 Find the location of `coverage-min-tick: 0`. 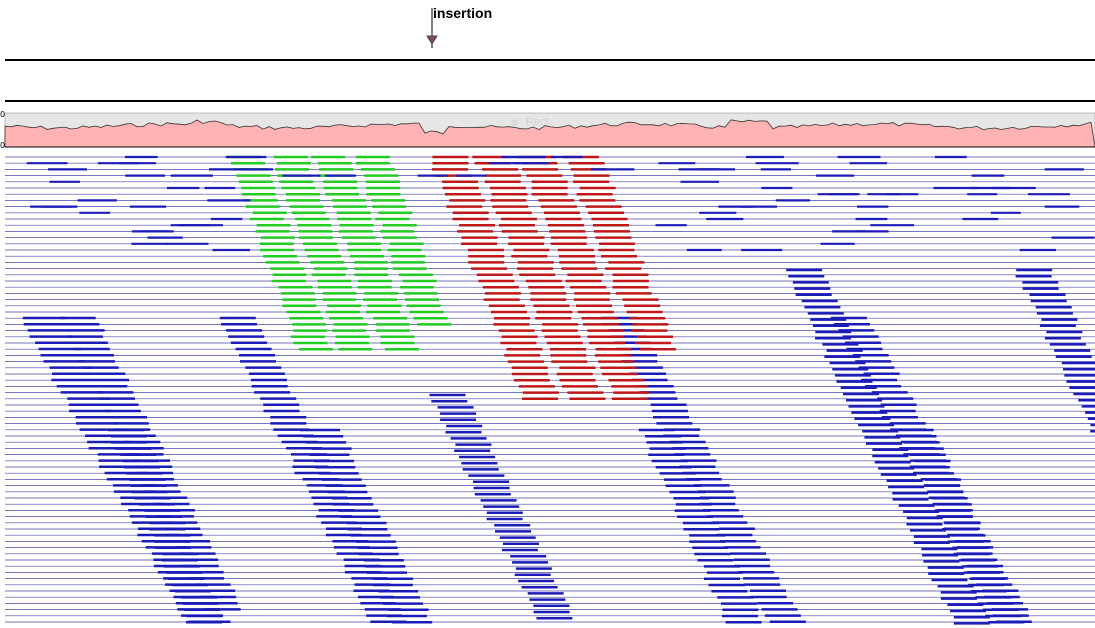

coverage-min-tick: 0 is located at coordinates (3, 145).